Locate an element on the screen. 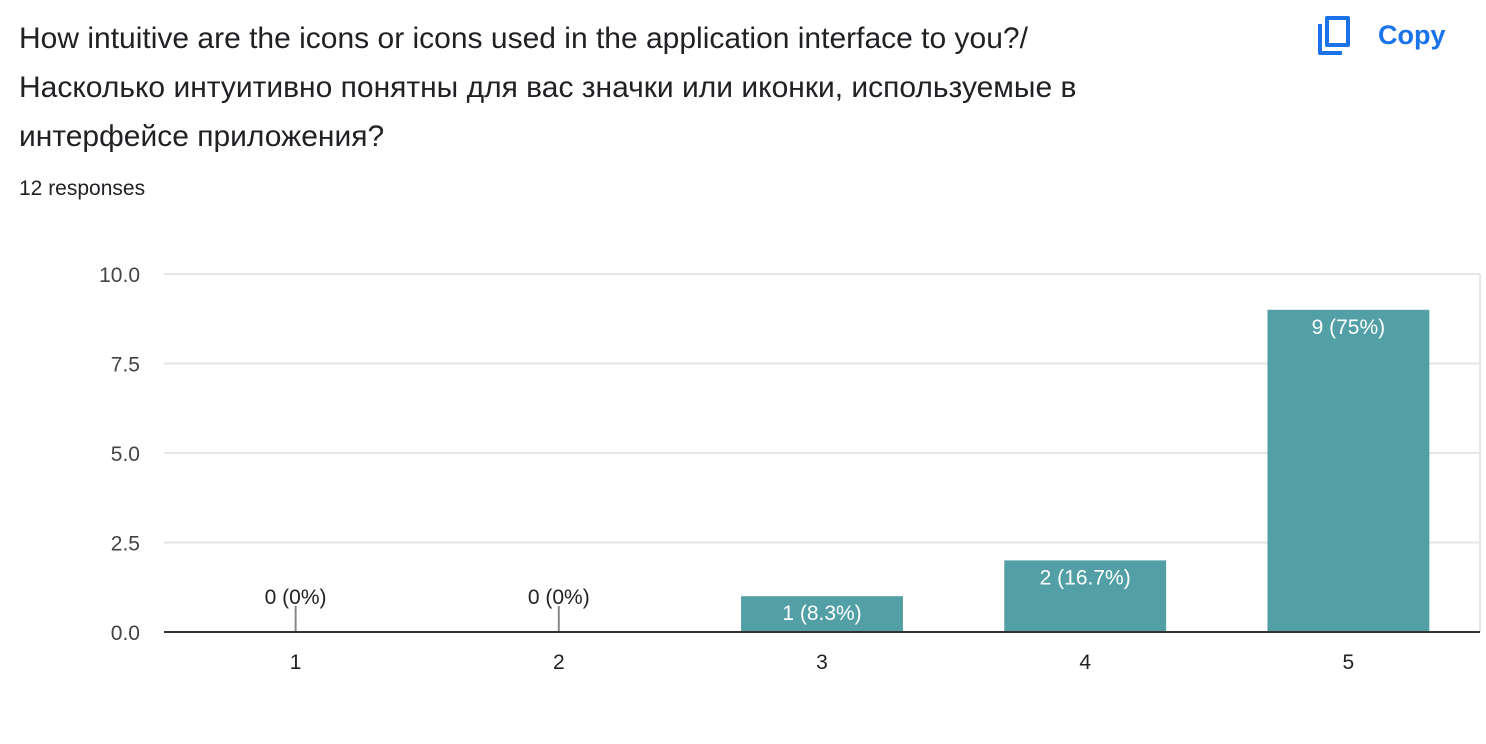 Image resolution: width=1486 pixels, height=744 pixels. y-tick-label: 10.0 is located at coordinates (119, 275).